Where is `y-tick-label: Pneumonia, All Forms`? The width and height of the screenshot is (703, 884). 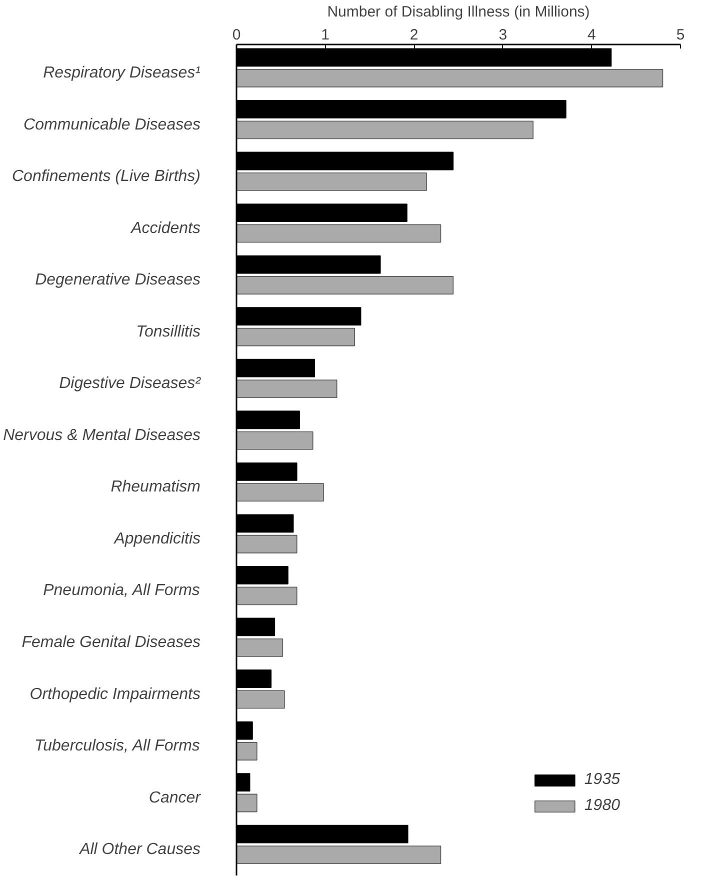 y-tick-label: Pneumonia, All Forms is located at coordinates (121, 591).